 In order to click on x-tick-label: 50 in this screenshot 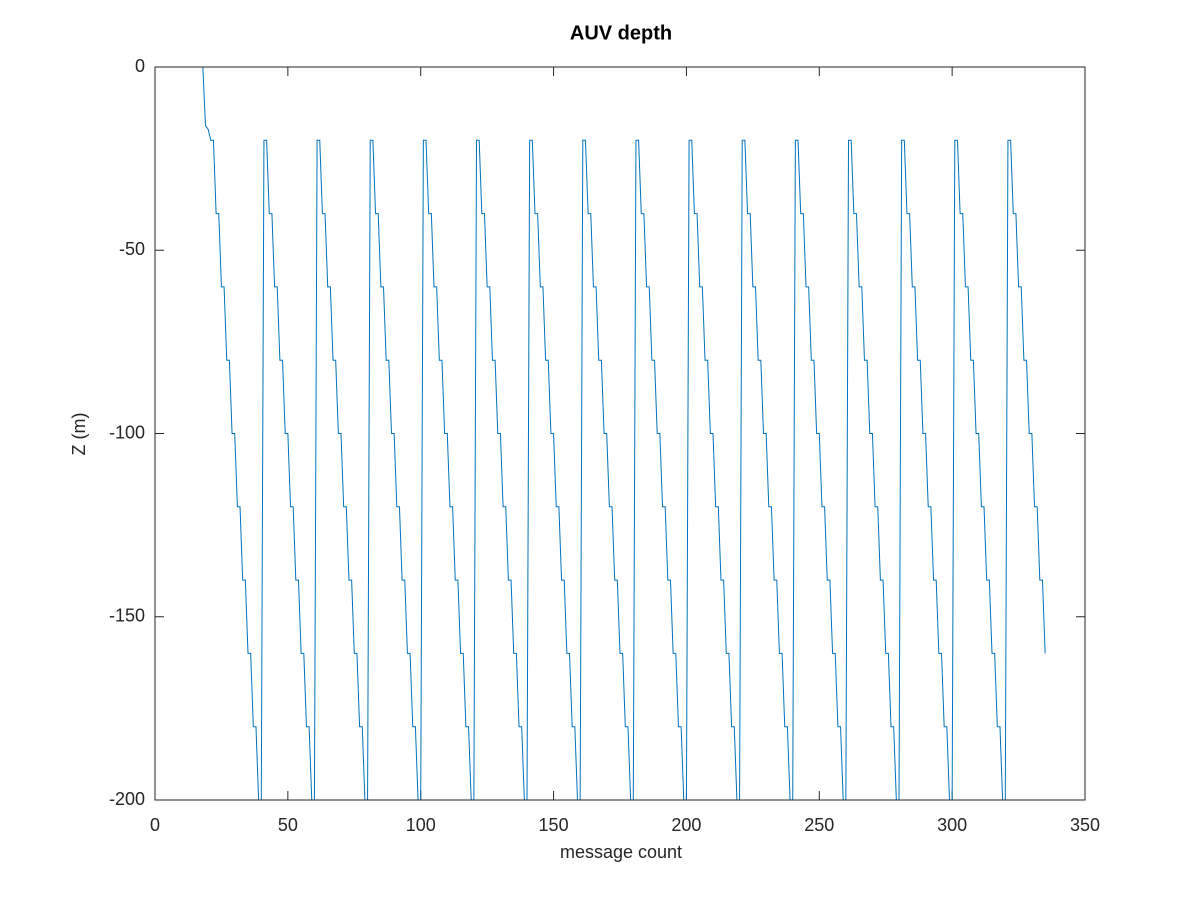, I will do `click(288, 825)`.